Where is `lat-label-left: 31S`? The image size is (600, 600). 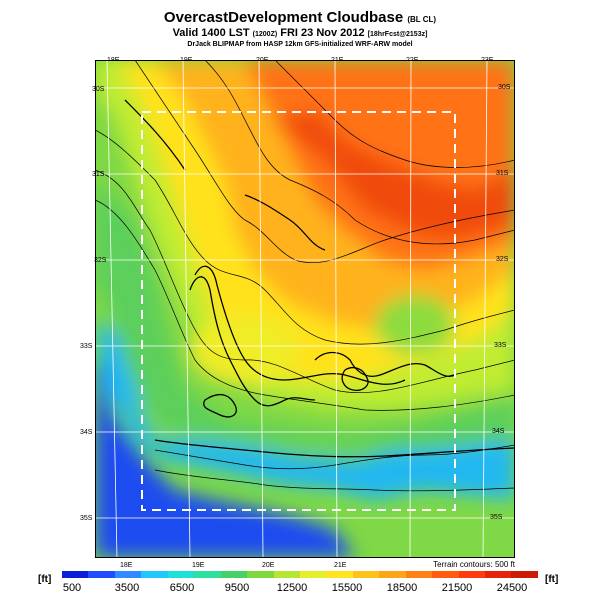
lat-label-left: 31S is located at coordinates (98, 174).